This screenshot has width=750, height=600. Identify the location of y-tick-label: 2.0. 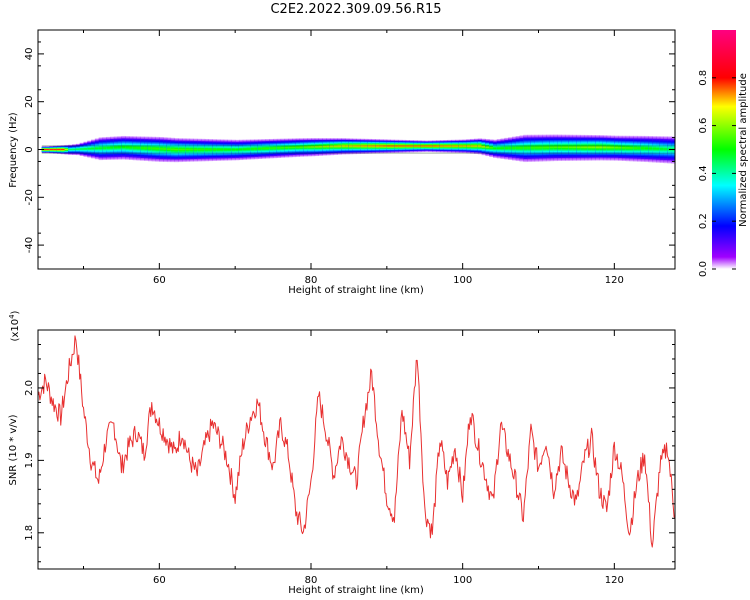
(29, 388).